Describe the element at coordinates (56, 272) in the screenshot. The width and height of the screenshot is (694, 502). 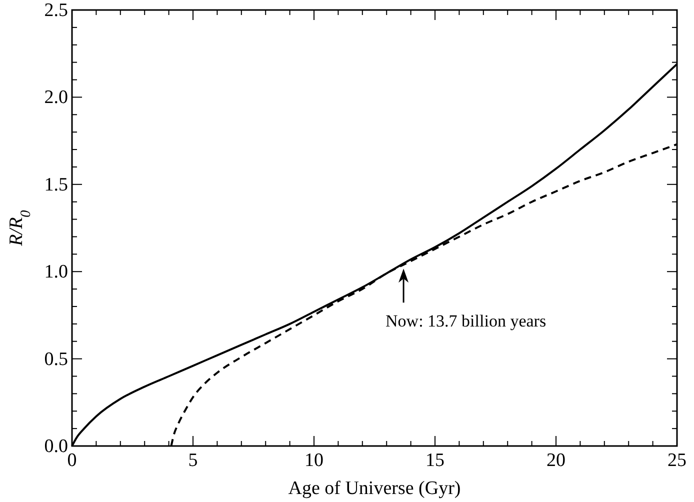
I see `y-tick-label: 1.0` at that location.